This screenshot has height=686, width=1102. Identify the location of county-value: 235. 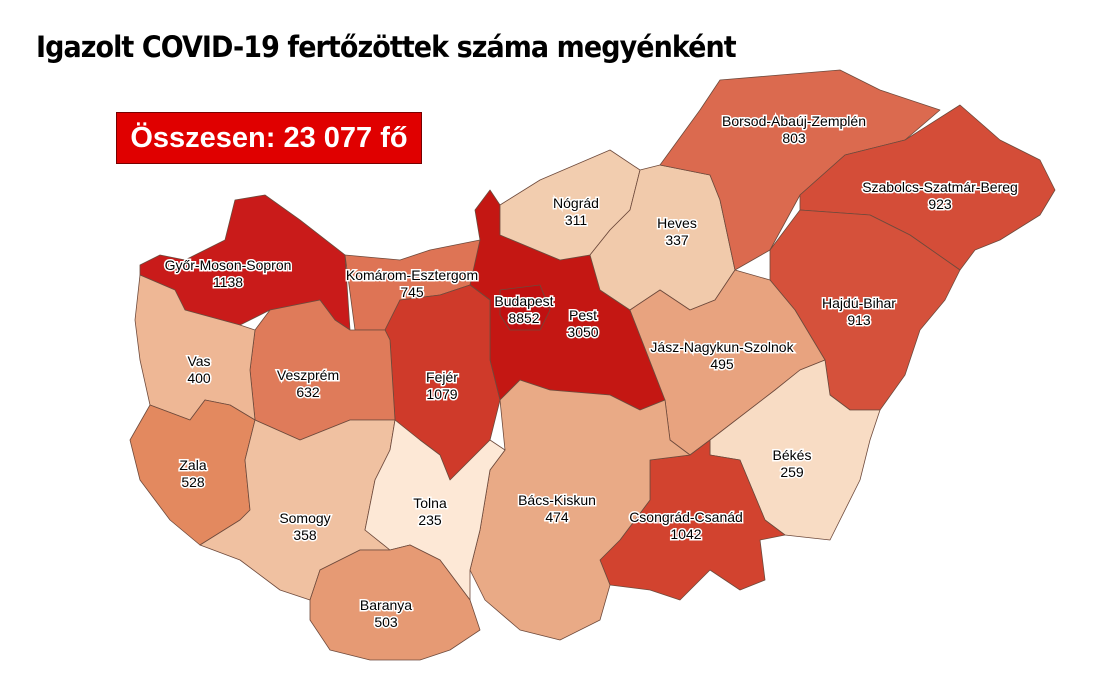
(430, 520).